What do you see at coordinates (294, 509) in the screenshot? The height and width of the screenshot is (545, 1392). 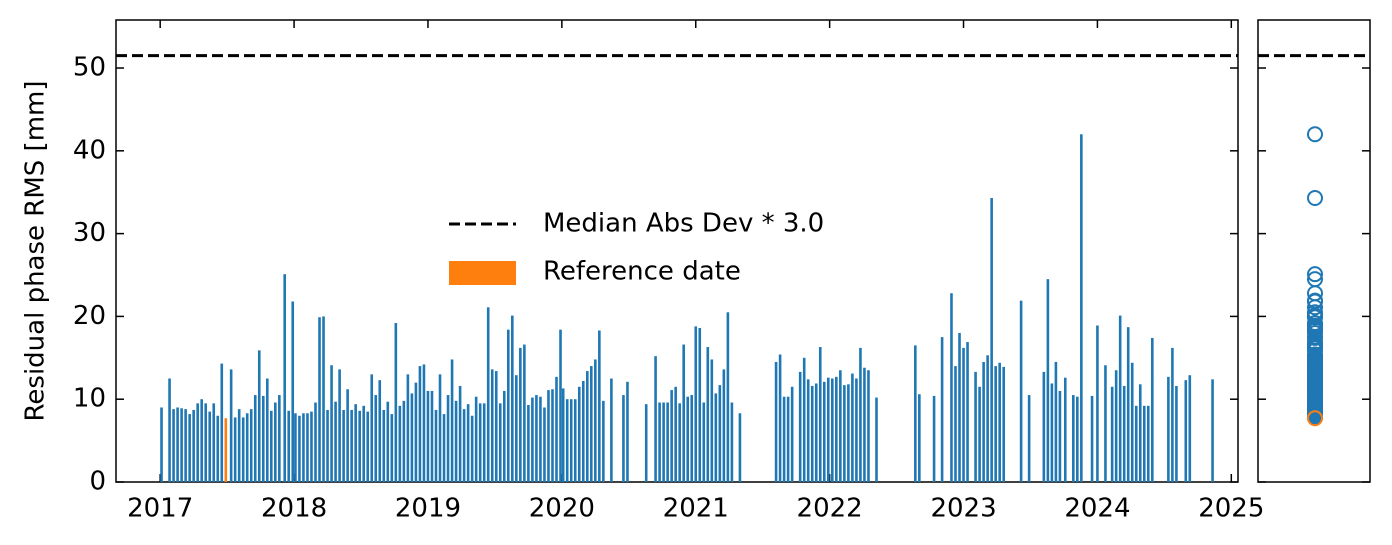 I see `x-tick-label: 2018` at bounding box center [294, 509].